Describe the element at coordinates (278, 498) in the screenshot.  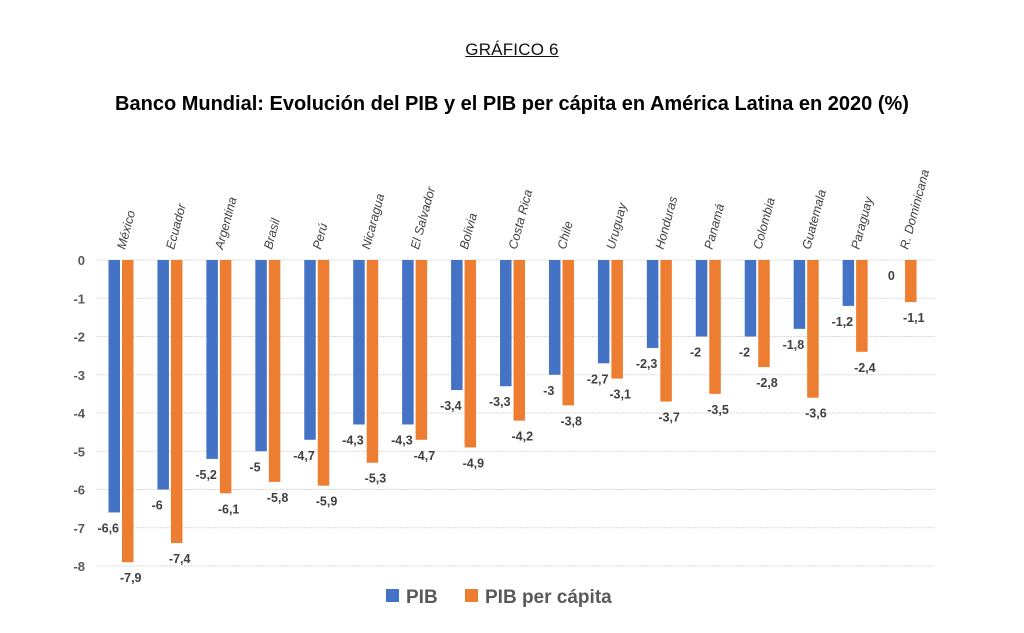
I see `data-label-pib-per-capita: -5,8` at that location.